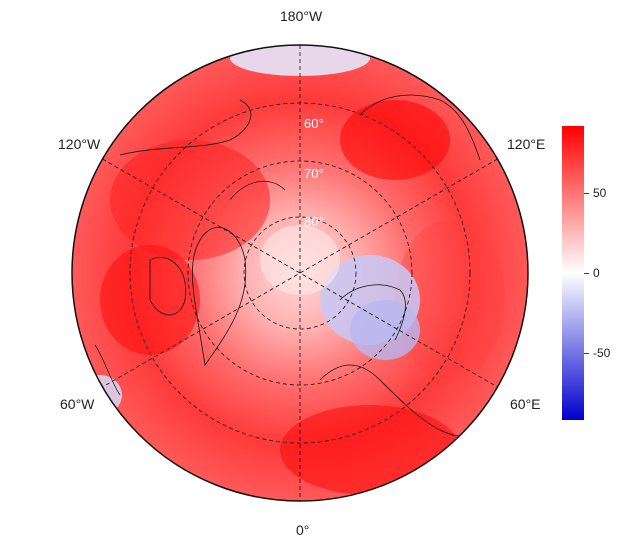 The height and width of the screenshot is (552, 625). I want to click on lon-label-120e: 120°E, so click(526, 144).